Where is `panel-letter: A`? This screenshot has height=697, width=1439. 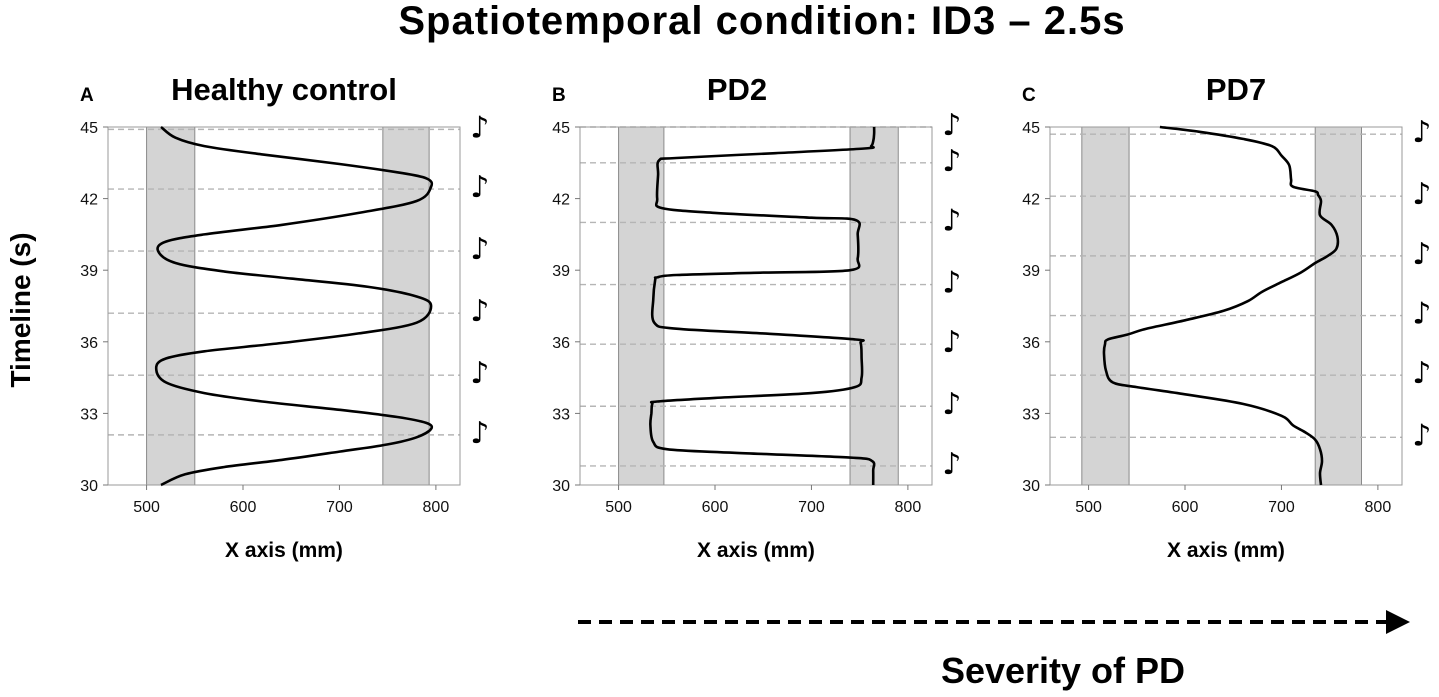 panel-letter: A is located at coordinates (87, 95).